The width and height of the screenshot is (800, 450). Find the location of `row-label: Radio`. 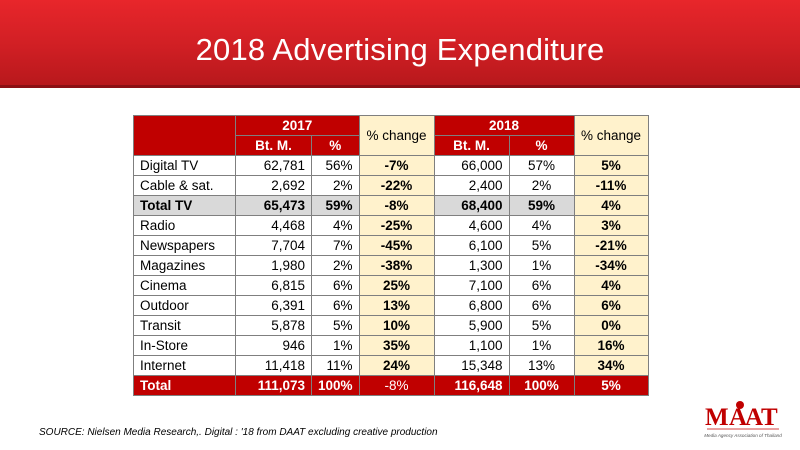

row-label: Radio is located at coordinates (184, 225).